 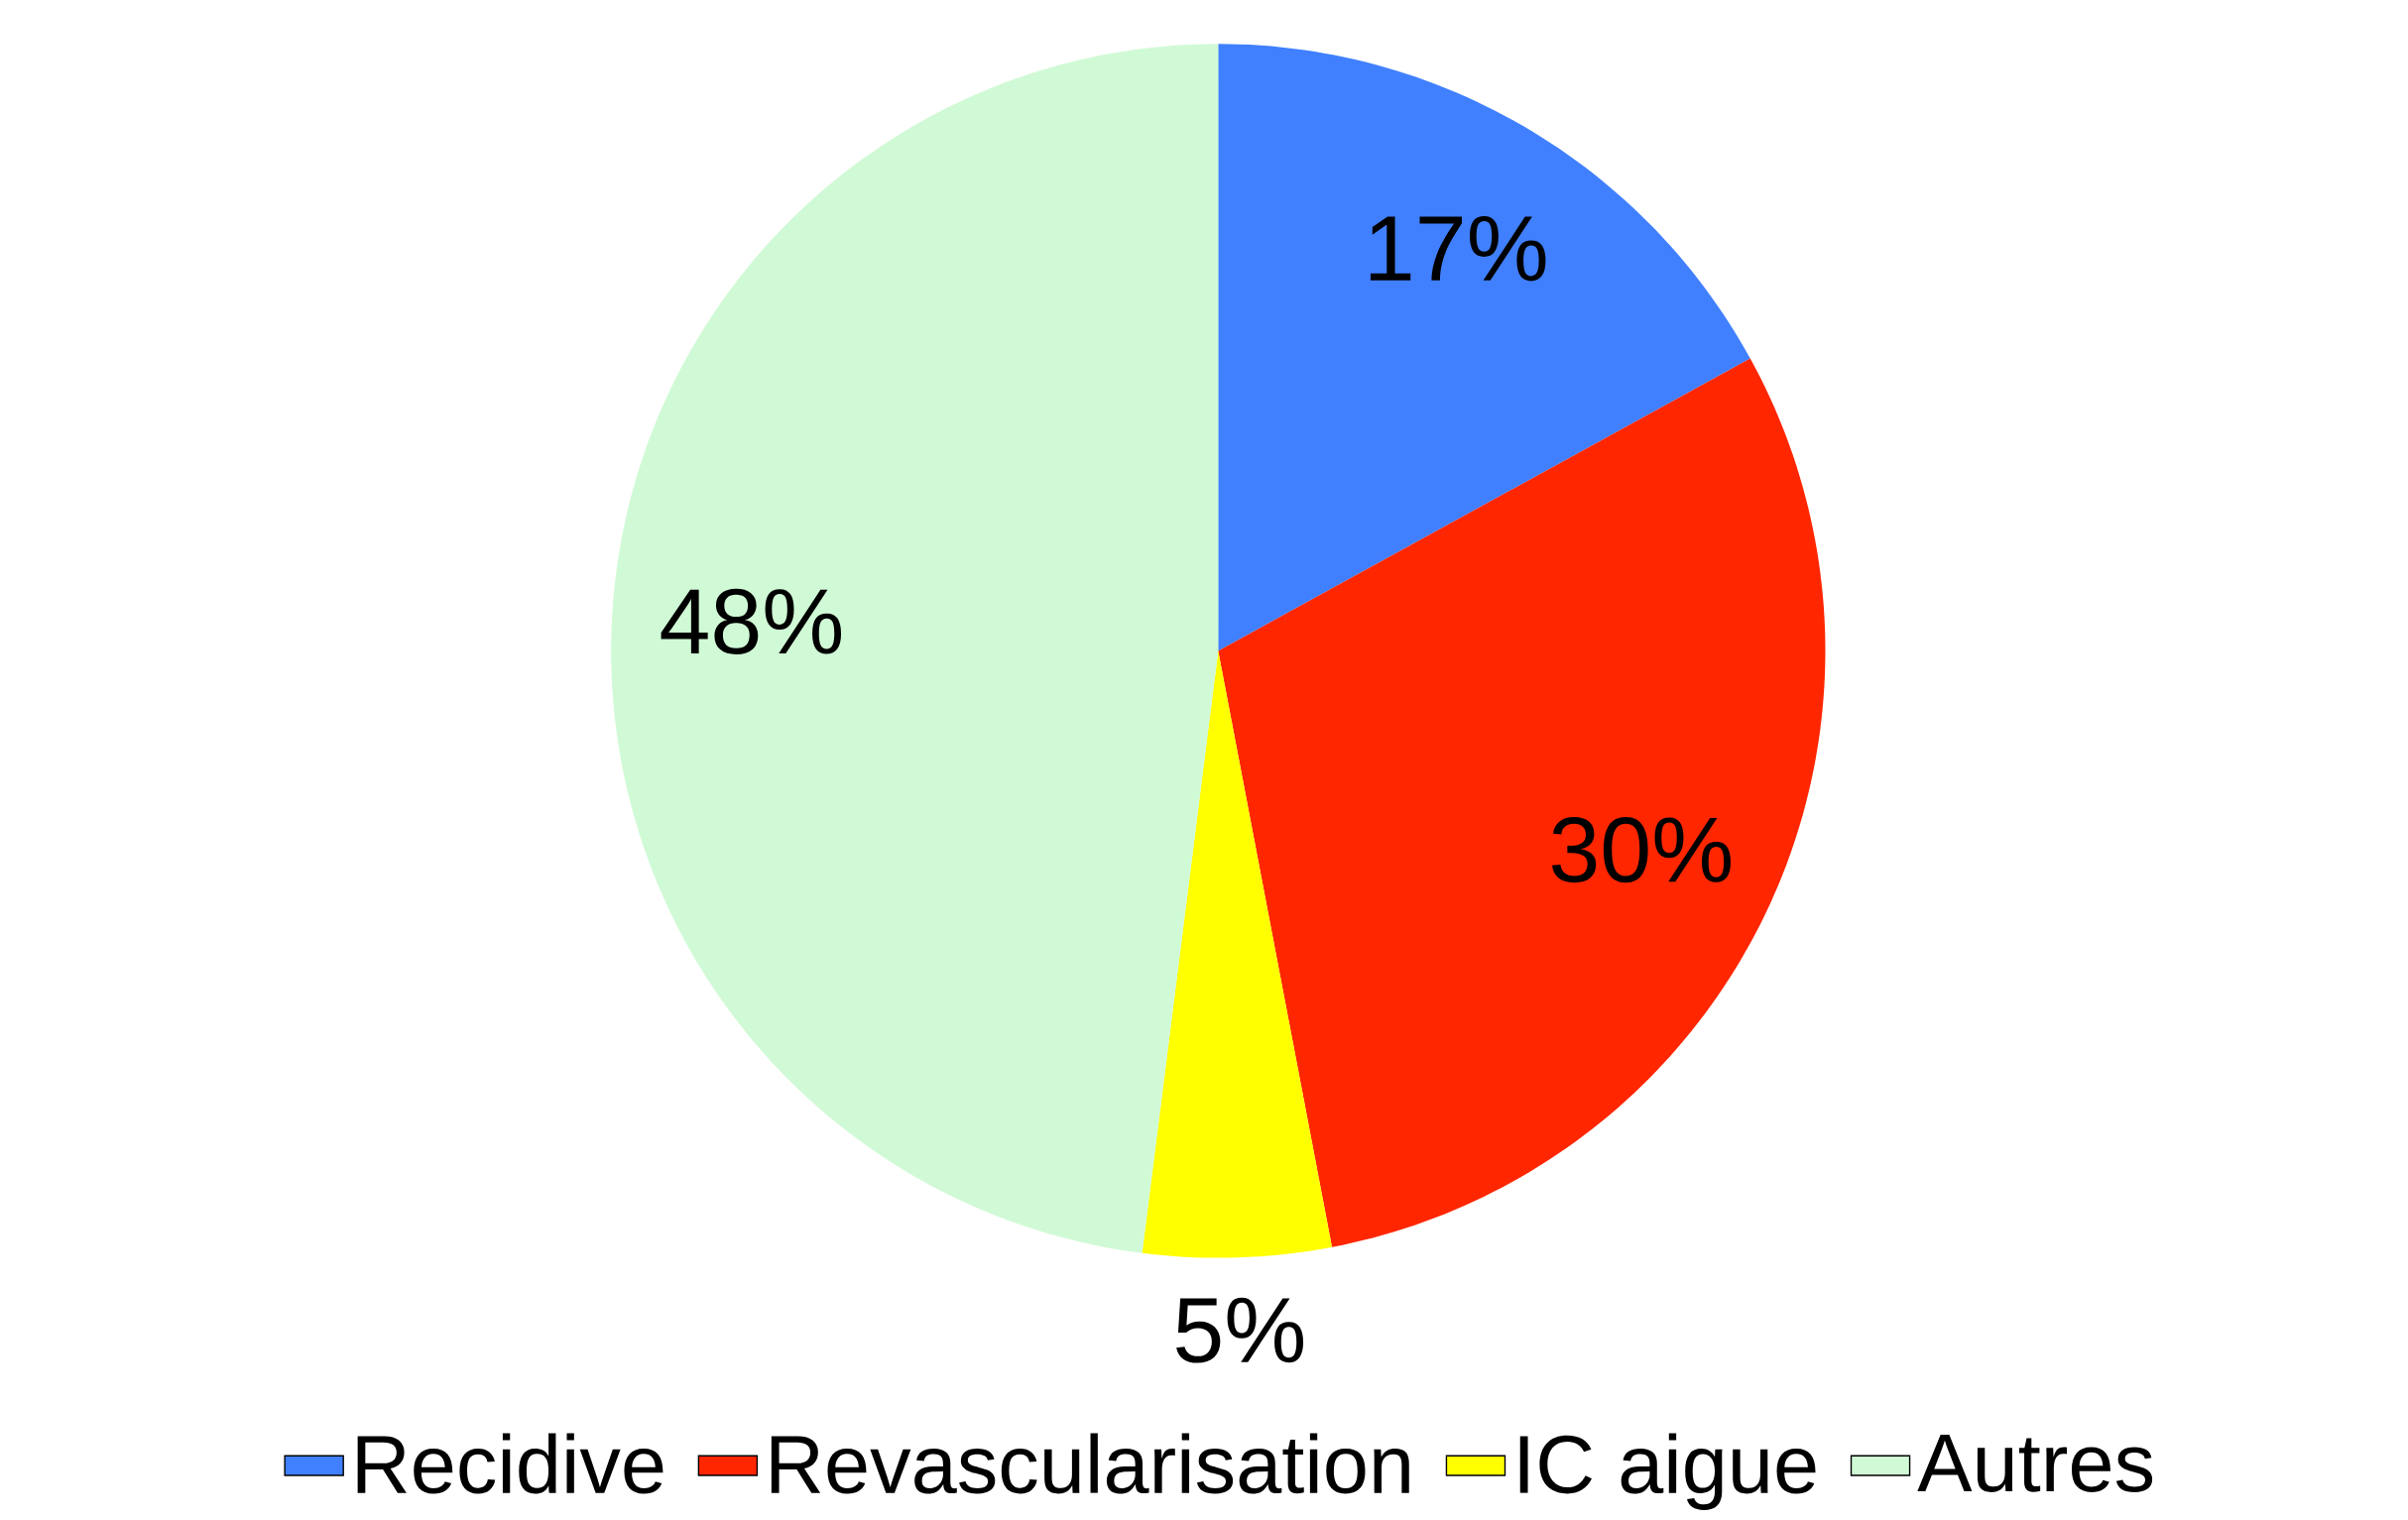 I want to click on data-label: 17%, so click(x=1458, y=248).